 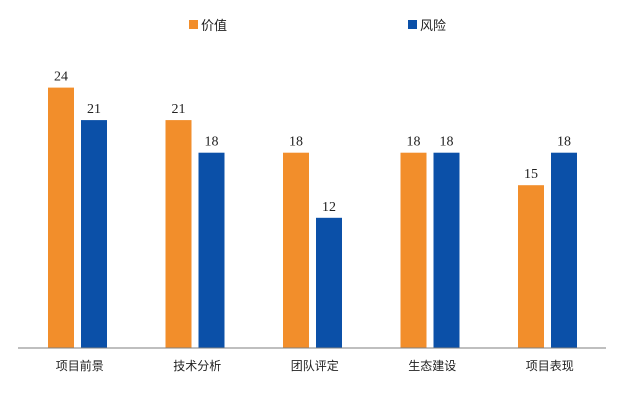 What do you see at coordinates (329, 207) in the screenshot?
I see `data-label-risk-2: 12` at bounding box center [329, 207].